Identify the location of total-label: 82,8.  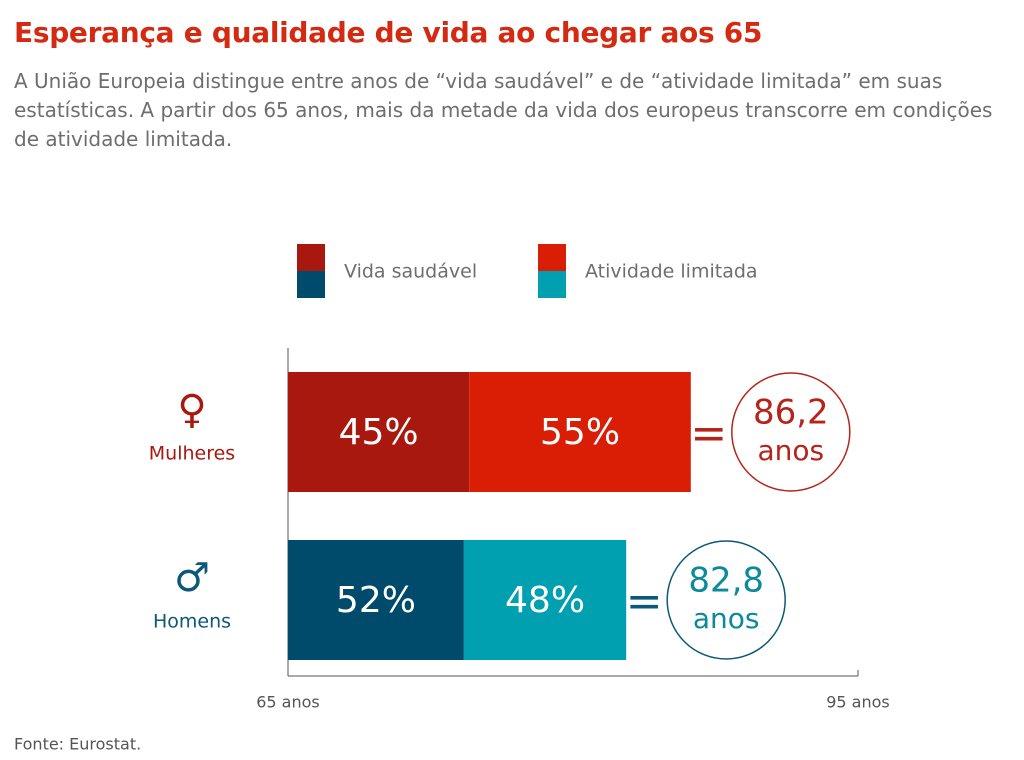
(726, 581).